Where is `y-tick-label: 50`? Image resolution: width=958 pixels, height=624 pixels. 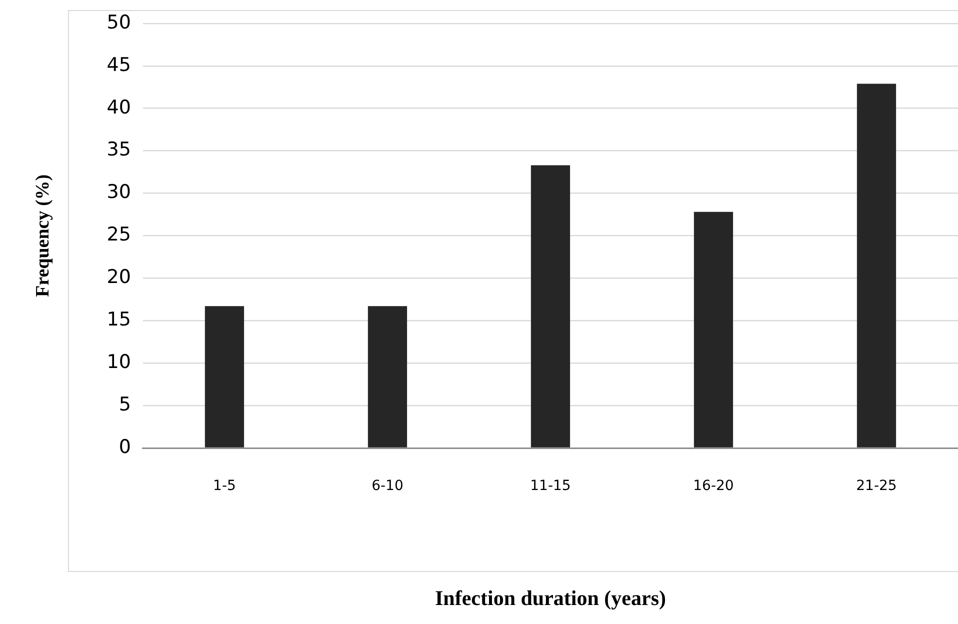 y-tick-label: 50 is located at coordinates (118, 22).